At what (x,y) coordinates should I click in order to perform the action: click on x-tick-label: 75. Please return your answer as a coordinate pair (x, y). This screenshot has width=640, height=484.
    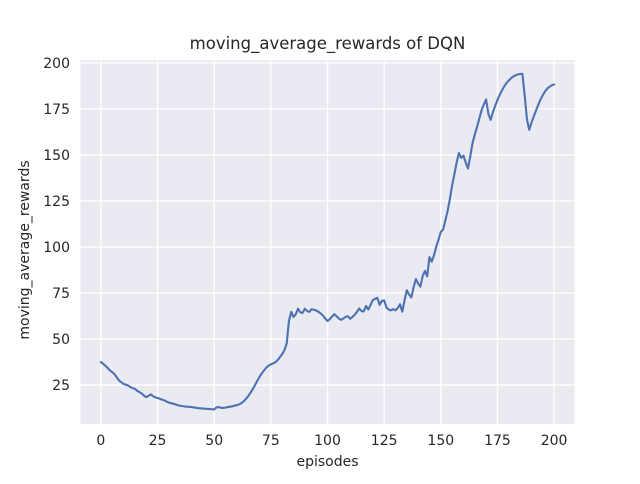
    Looking at the image, I should click on (271, 441).